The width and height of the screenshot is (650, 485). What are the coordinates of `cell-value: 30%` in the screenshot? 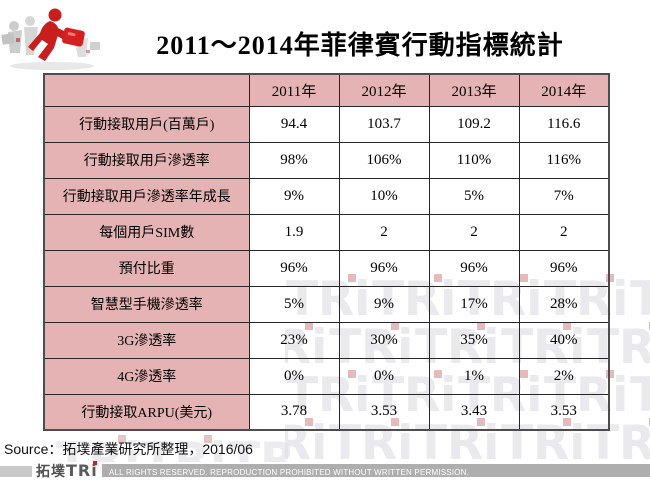 It's located at (384, 340).